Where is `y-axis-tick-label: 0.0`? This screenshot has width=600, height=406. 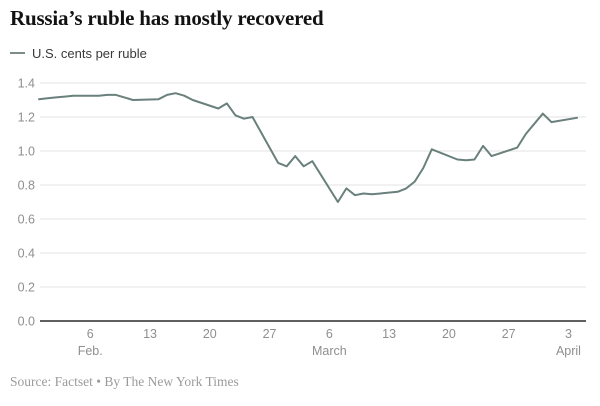
y-axis-tick-label: 0.0 is located at coordinates (26, 322).